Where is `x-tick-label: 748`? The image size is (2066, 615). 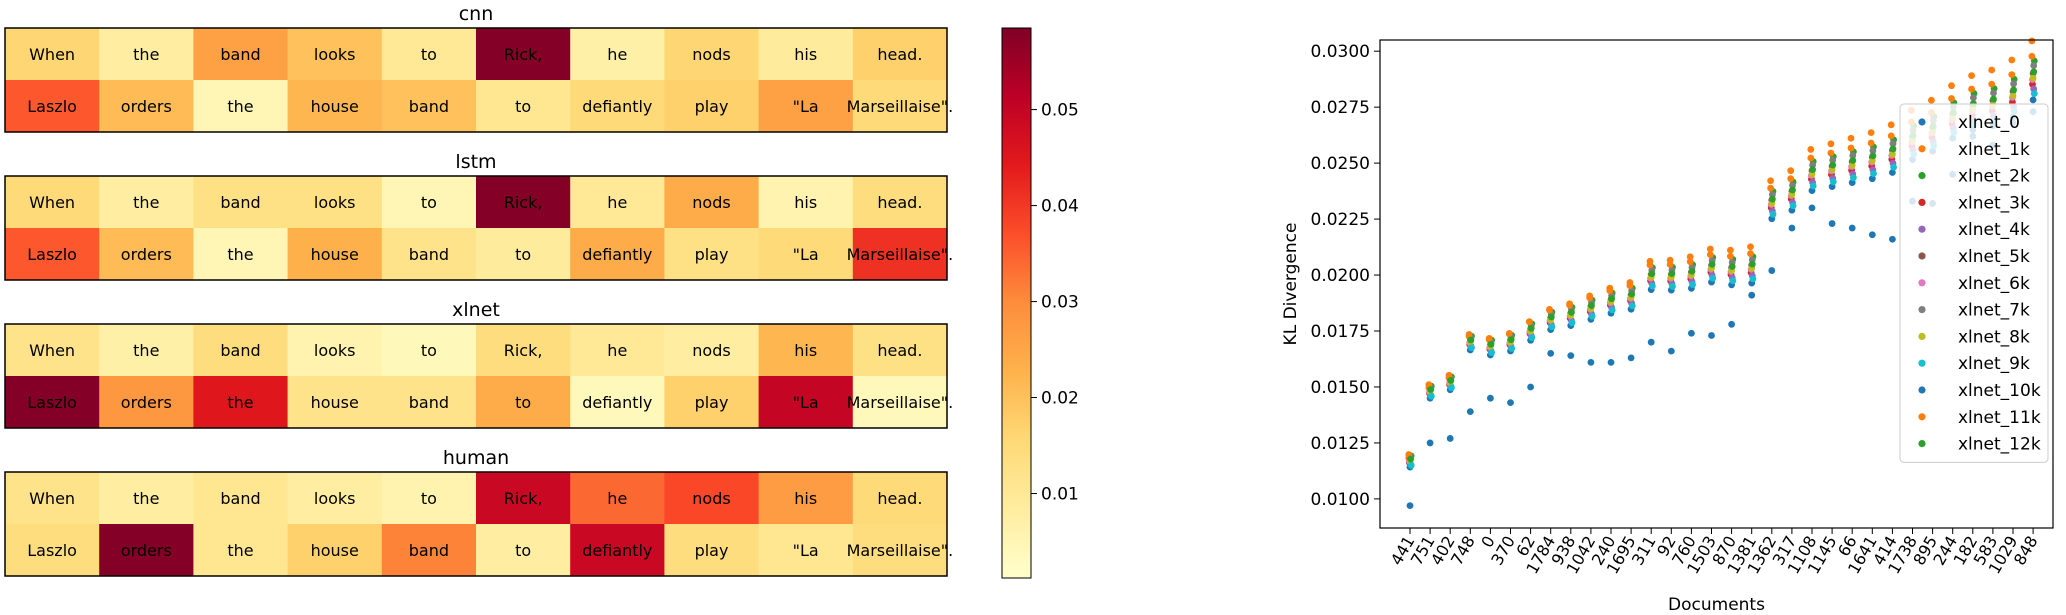 x-tick-label: 748 is located at coordinates (1463, 551).